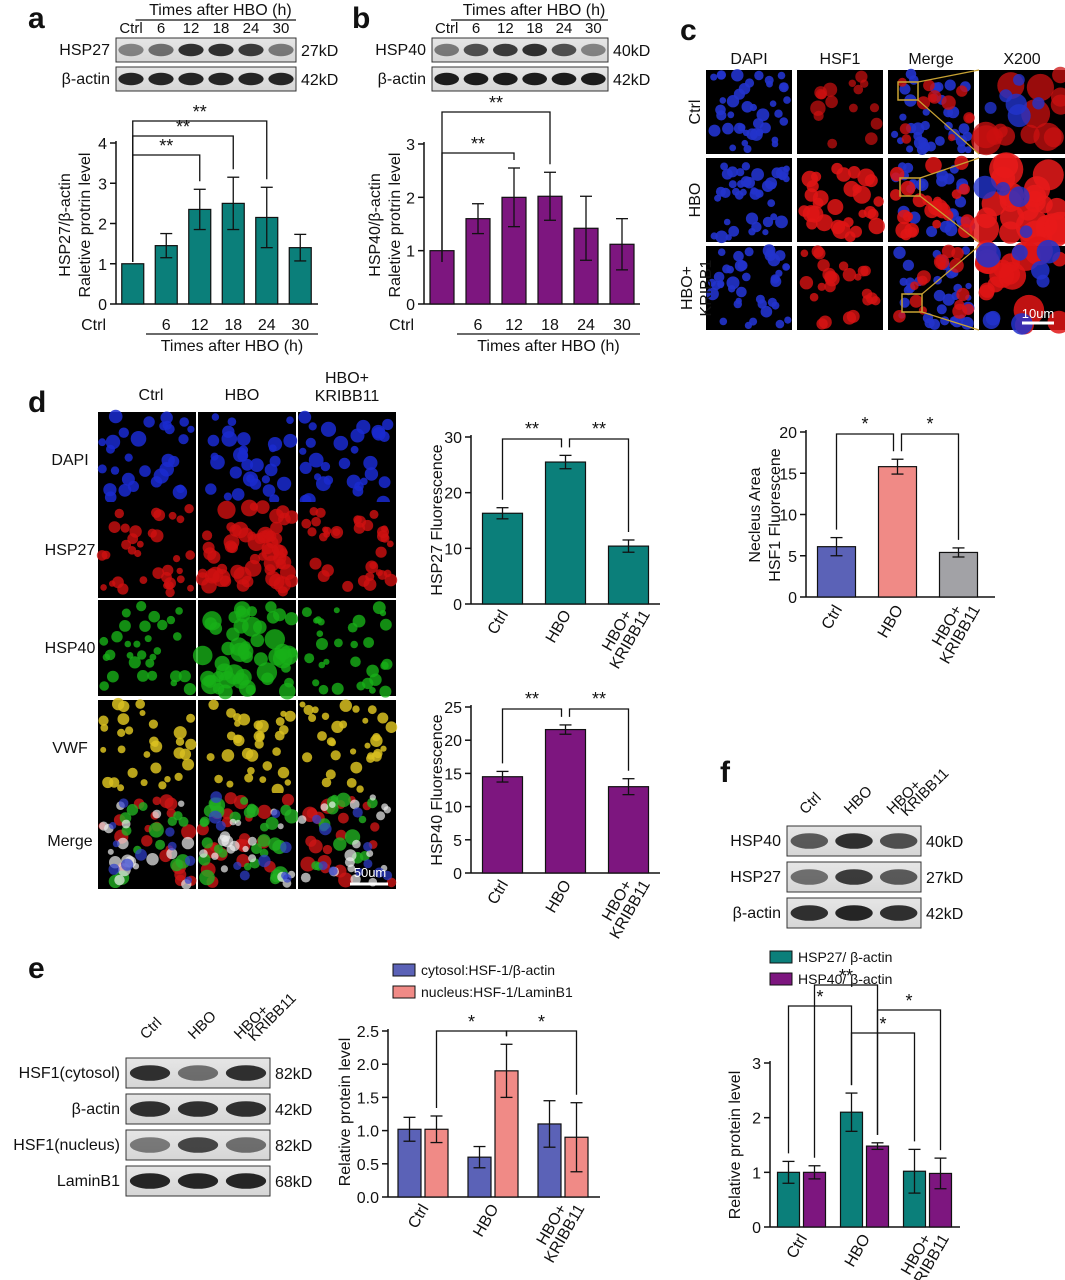 This screenshot has height=1280, width=1065. What do you see at coordinates (437, 519) in the screenshot?
I see `y-axis-label: HSP27 Fluorescence` at bounding box center [437, 519].